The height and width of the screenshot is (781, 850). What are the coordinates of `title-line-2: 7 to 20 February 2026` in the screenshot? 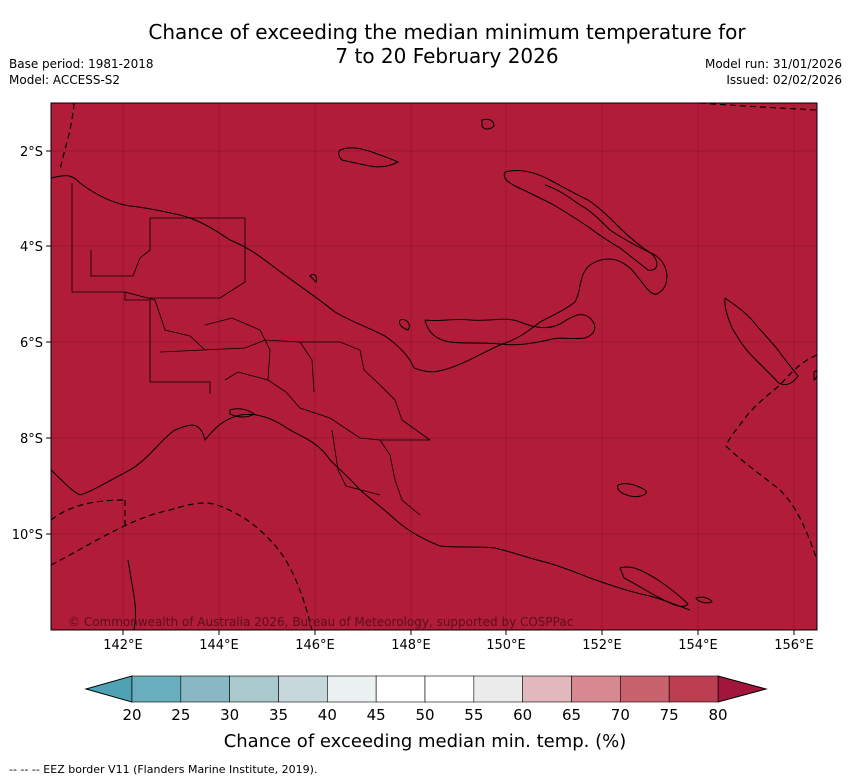 It's located at (447, 56).